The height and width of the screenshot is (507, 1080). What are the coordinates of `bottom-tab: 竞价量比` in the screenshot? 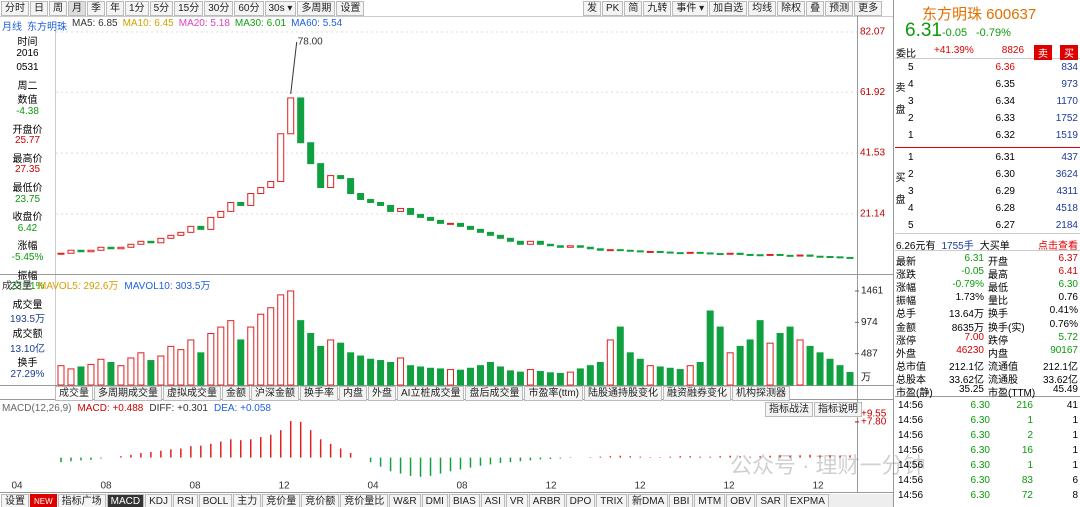 It's located at (364, 500).